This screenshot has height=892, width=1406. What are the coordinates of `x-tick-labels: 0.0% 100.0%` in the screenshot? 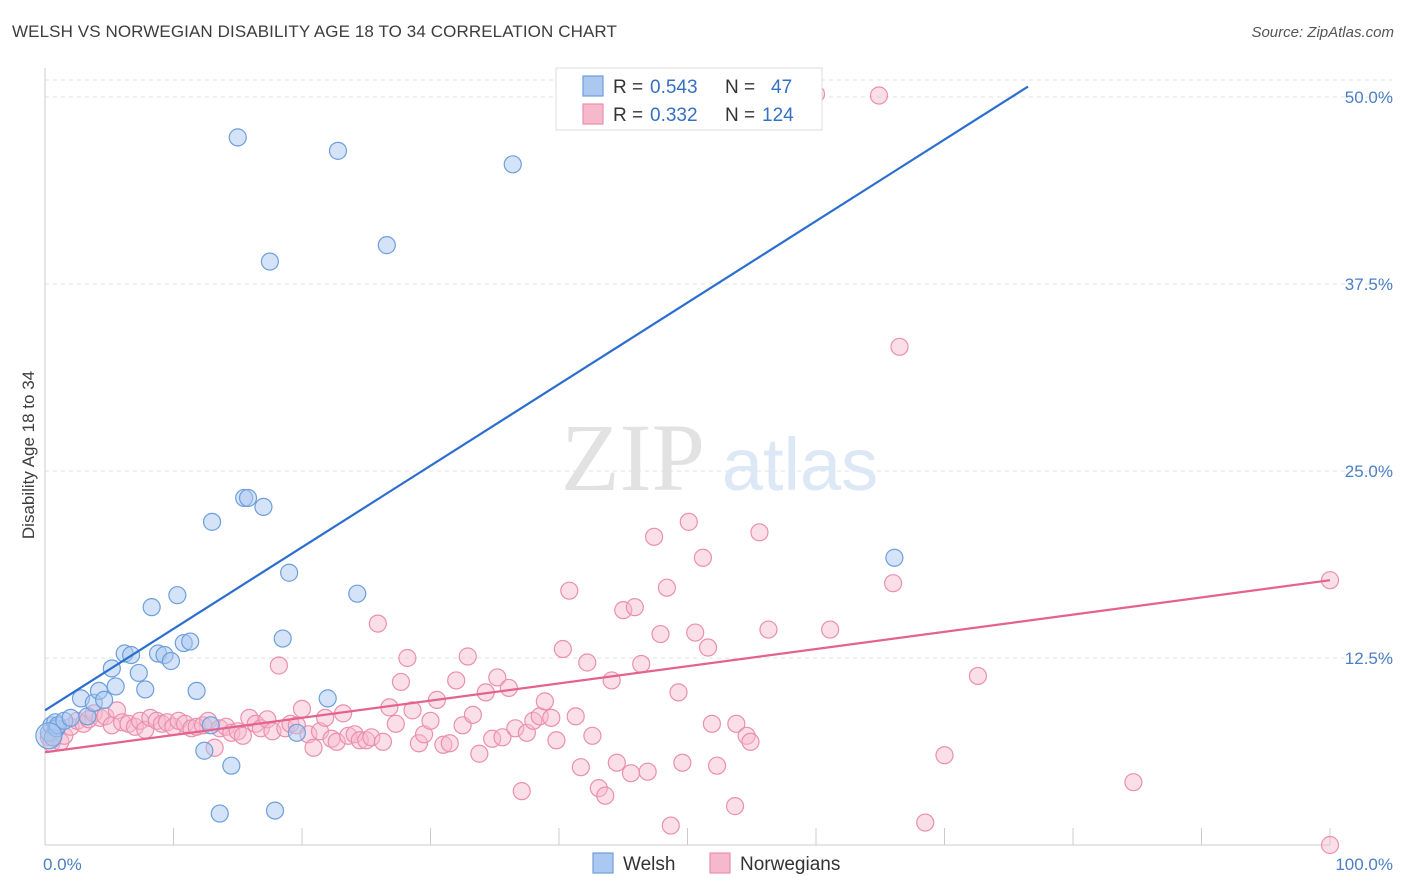 It's located at (718, 864).